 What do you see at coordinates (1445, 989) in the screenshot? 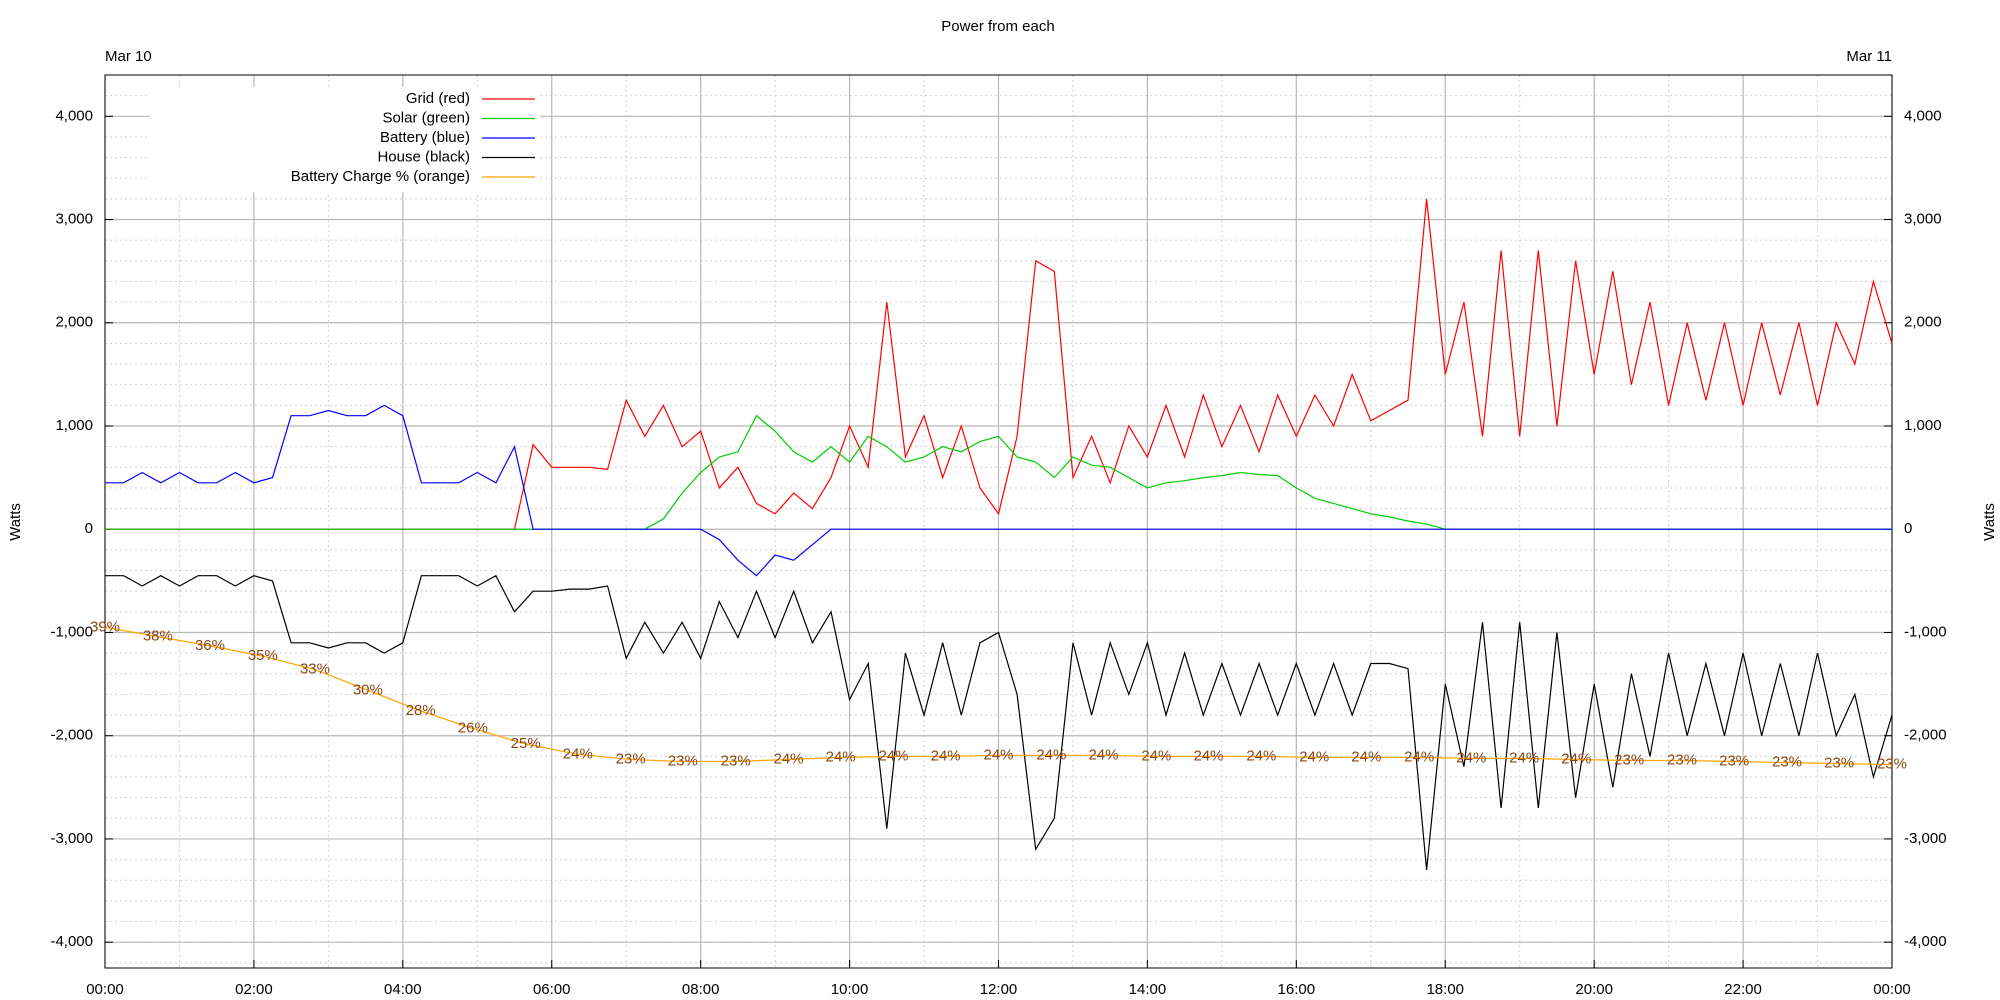
I see `x-tick-label: 18:00` at bounding box center [1445, 989].